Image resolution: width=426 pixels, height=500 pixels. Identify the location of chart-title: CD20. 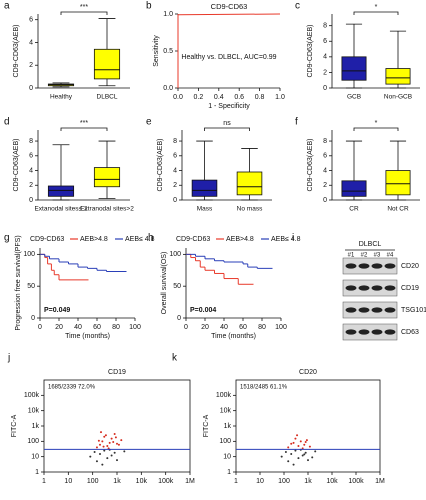
(308, 372).